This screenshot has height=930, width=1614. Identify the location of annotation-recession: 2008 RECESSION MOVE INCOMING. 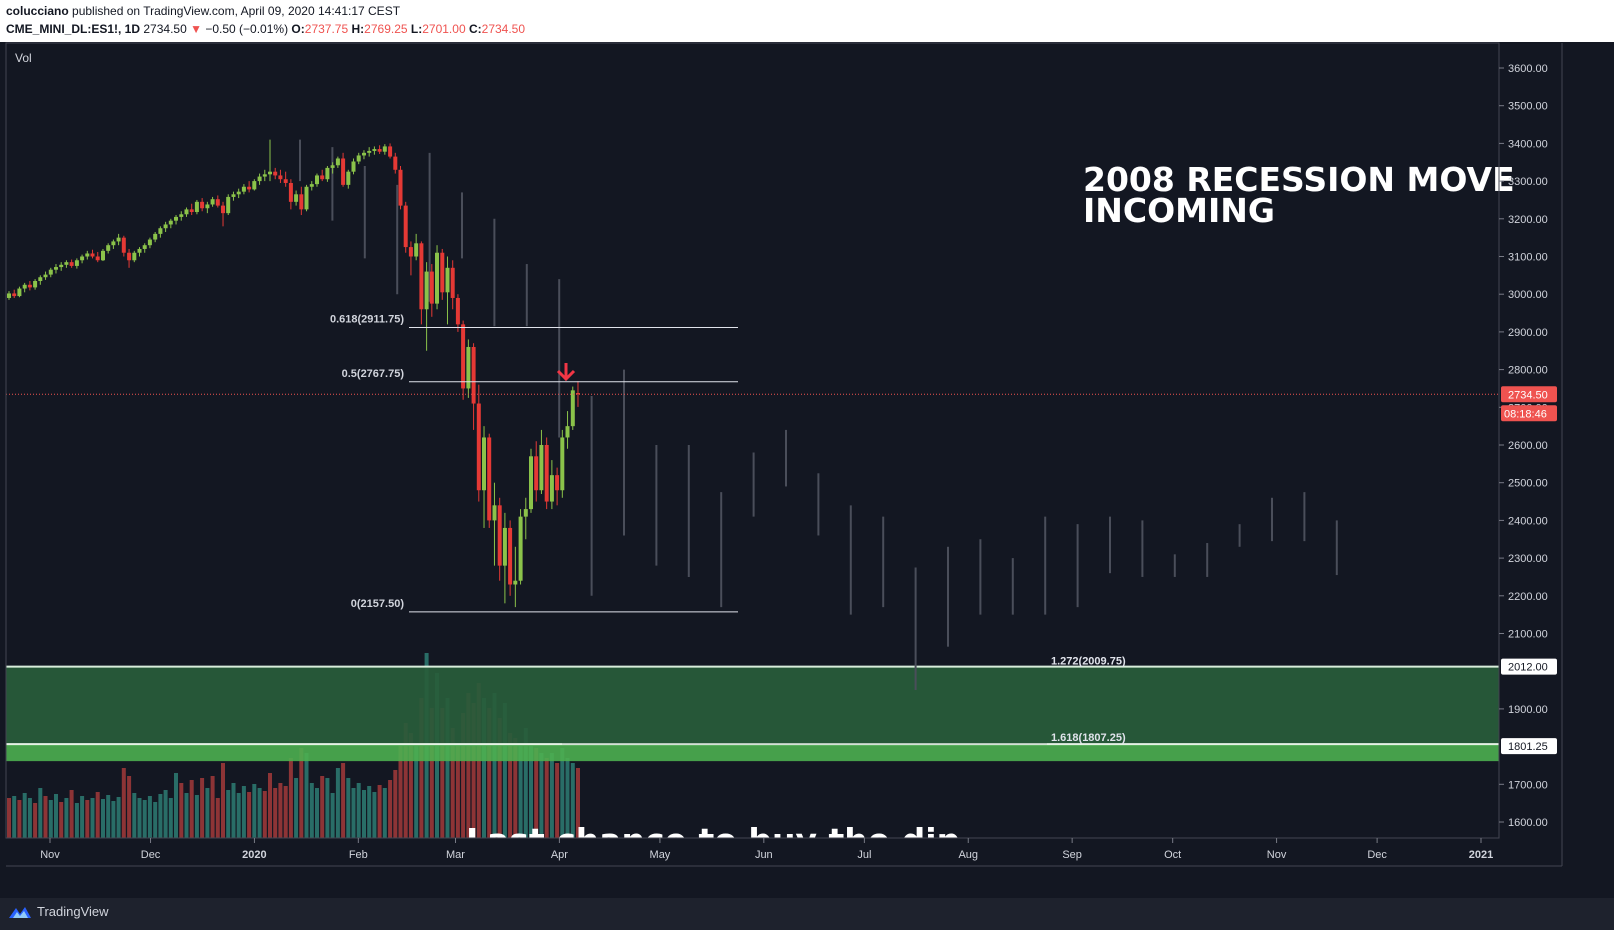
(1299, 195).